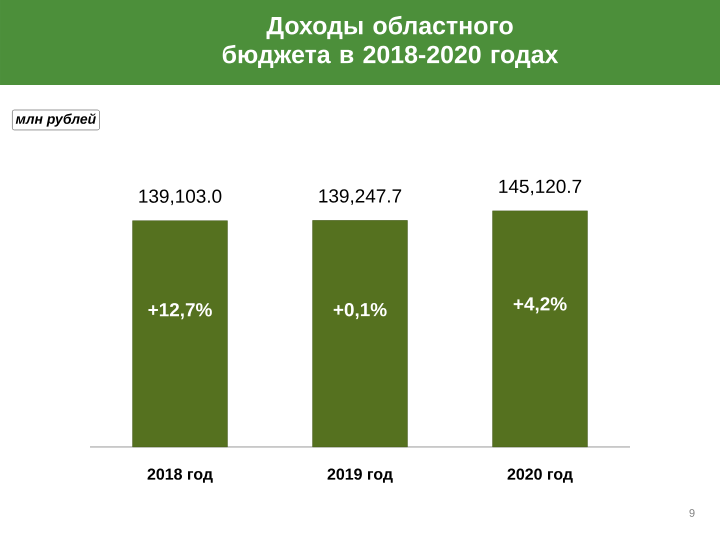  What do you see at coordinates (180, 197) in the screenshot?
I see `data-label: 139,103.0` at bounding box center [180, 197].